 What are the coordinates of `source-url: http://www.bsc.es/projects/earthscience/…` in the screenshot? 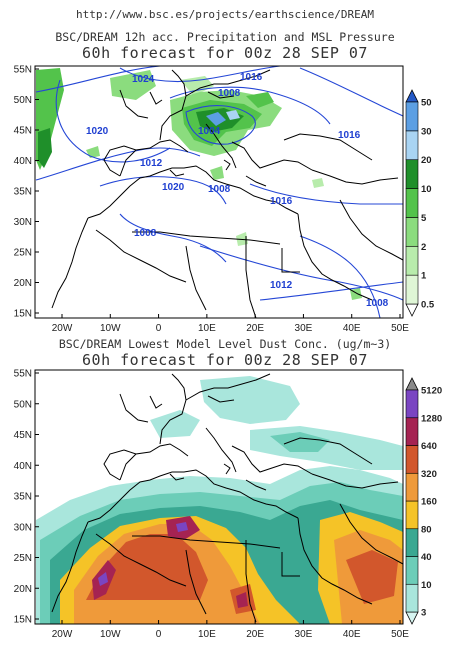 It's located at (224, 14).